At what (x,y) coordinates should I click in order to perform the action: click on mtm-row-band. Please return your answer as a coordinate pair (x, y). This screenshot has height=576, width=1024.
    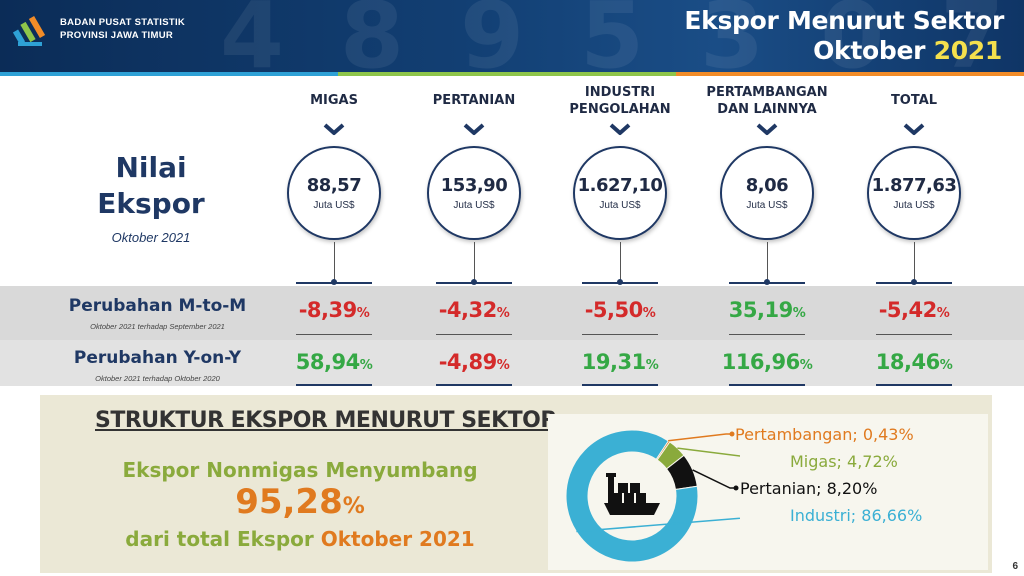
    Looking at the image, I should click on (512, 313).